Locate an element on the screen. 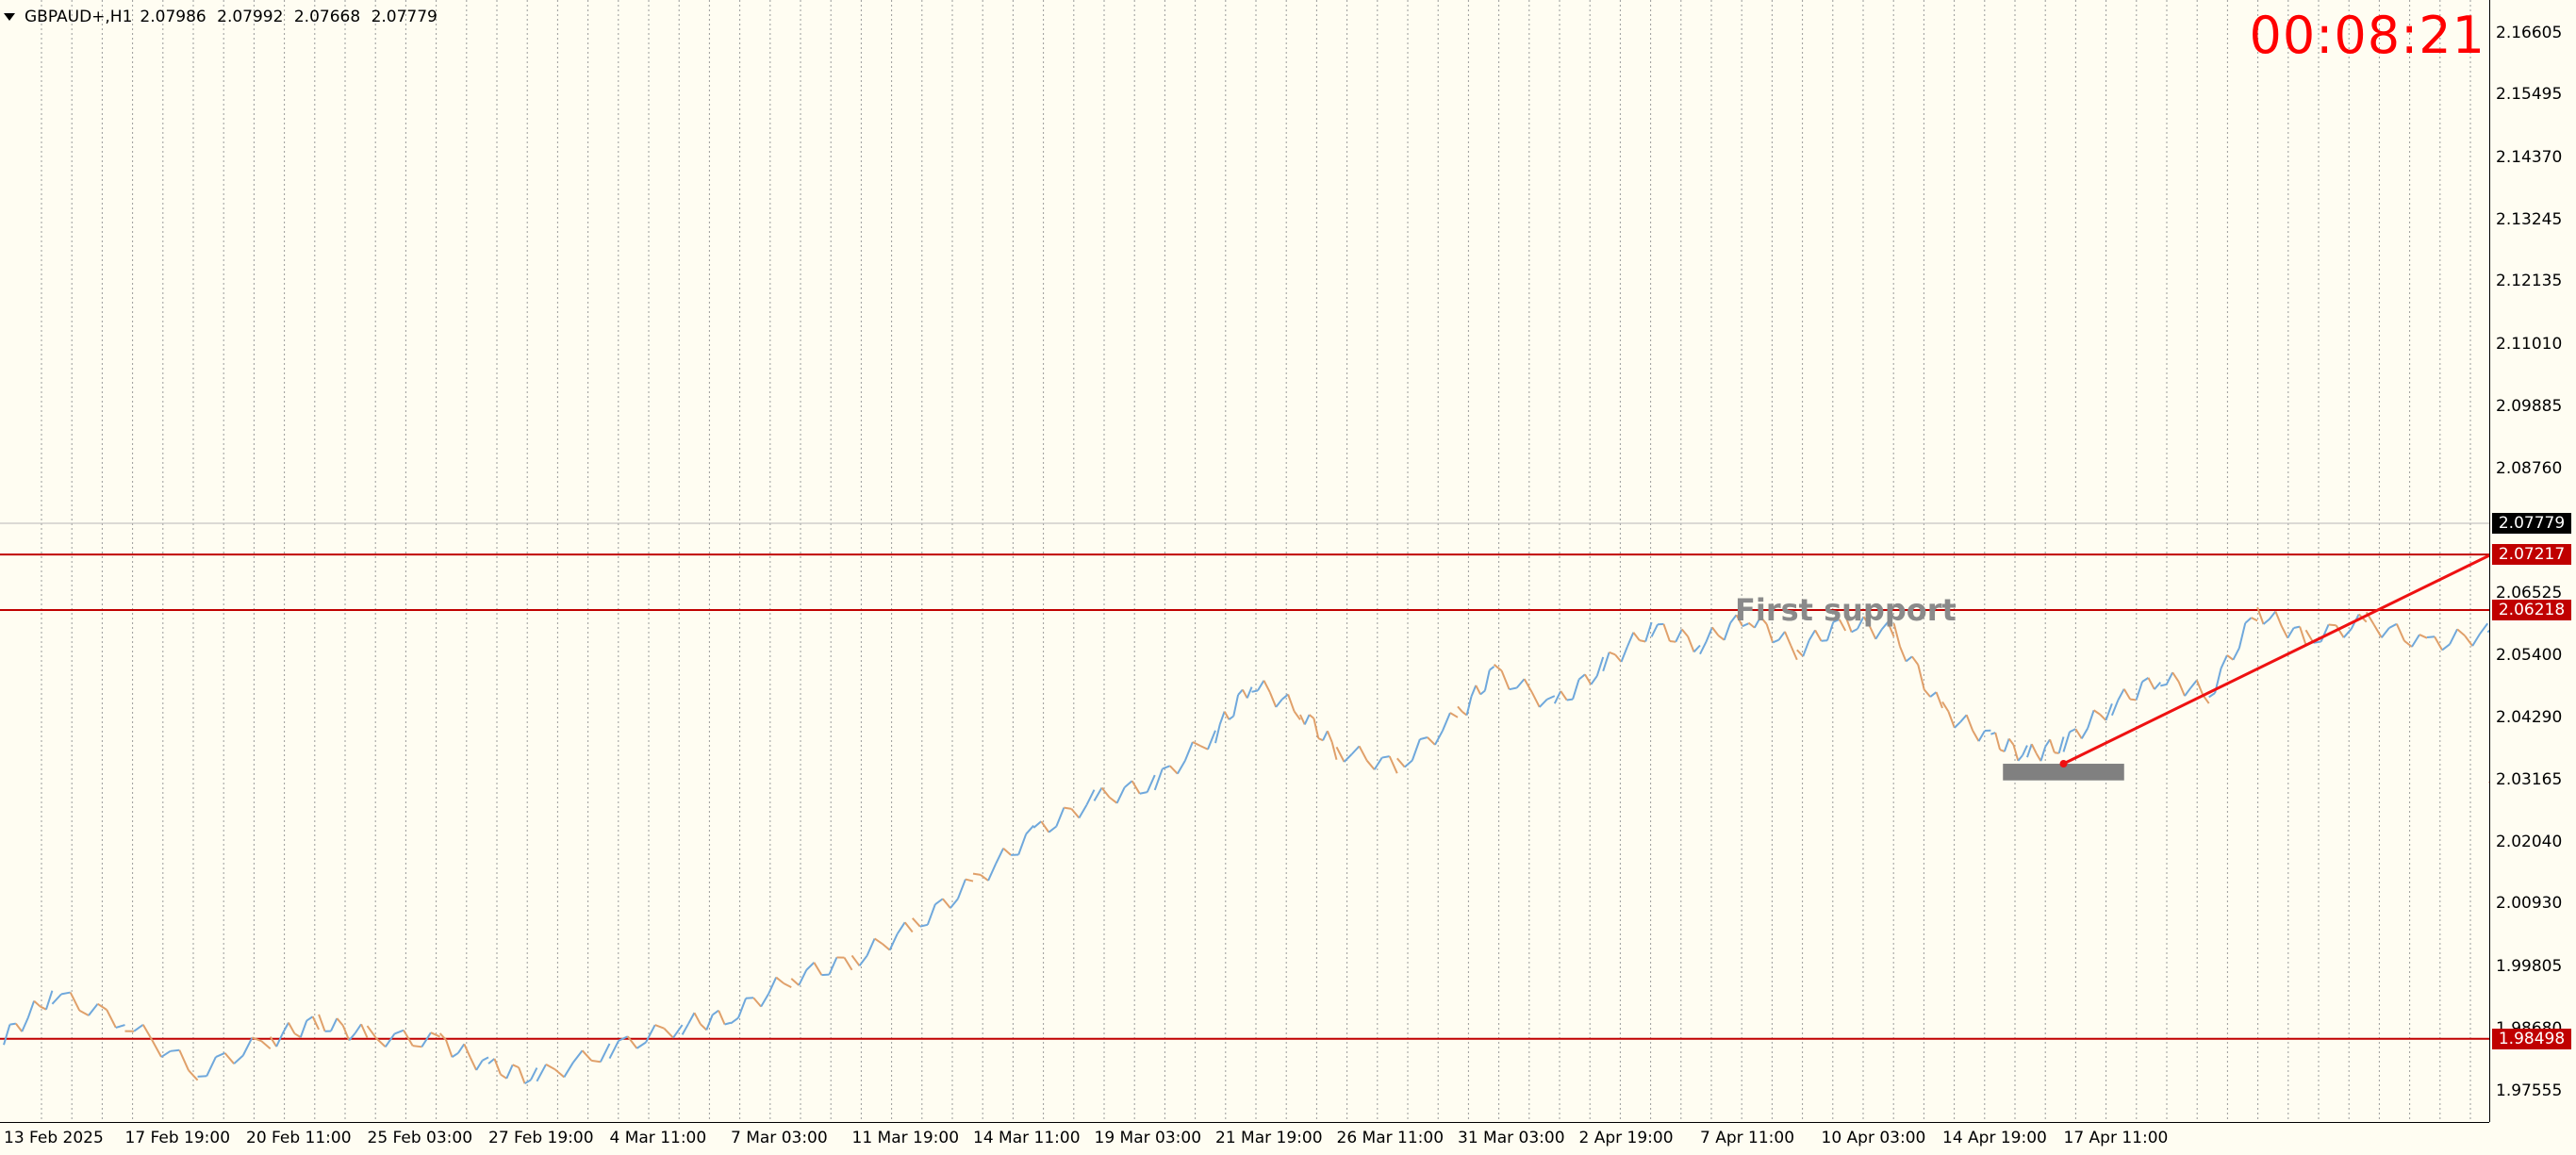 The height and width of the screenshot is (1155, 2576). price-tick-label: 2.00930 is located at coordinates (2529, 903).